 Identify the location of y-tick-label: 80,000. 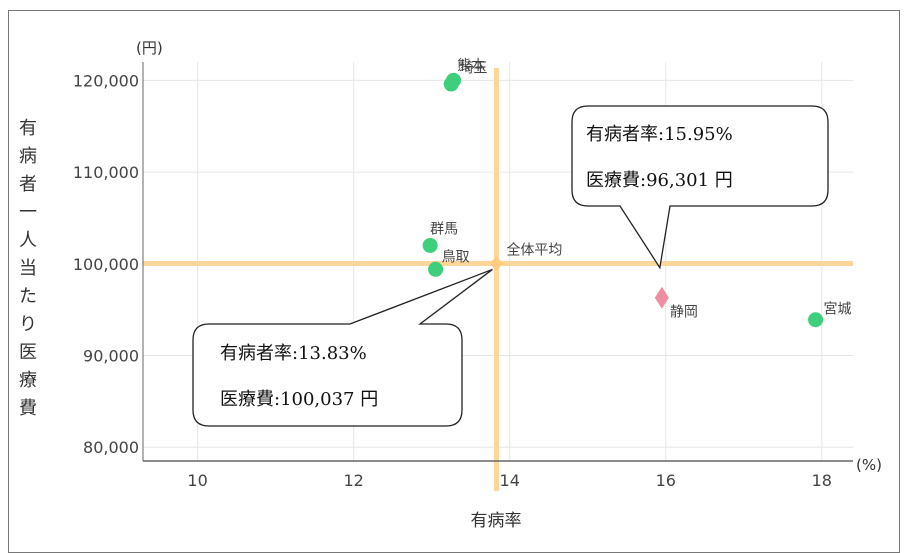
(111, 447).